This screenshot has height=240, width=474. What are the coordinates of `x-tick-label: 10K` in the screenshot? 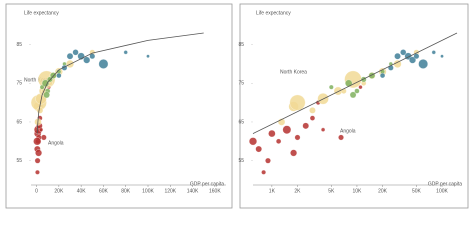 It's located at (357, 191).